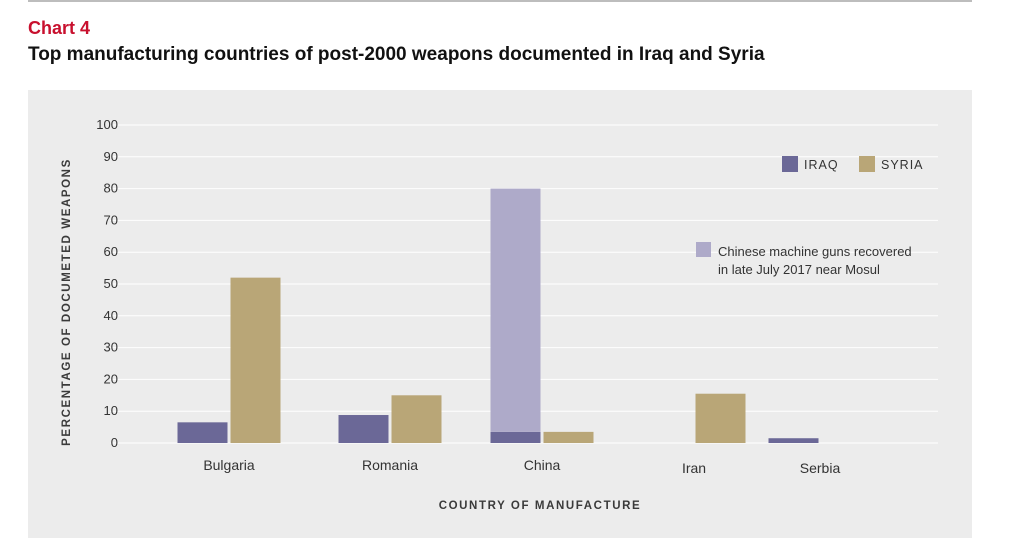  What do you see at coordinates (790, 164) in the screenshot?
I see `legend-swatch-iraq` at bounding box center [790, 164].